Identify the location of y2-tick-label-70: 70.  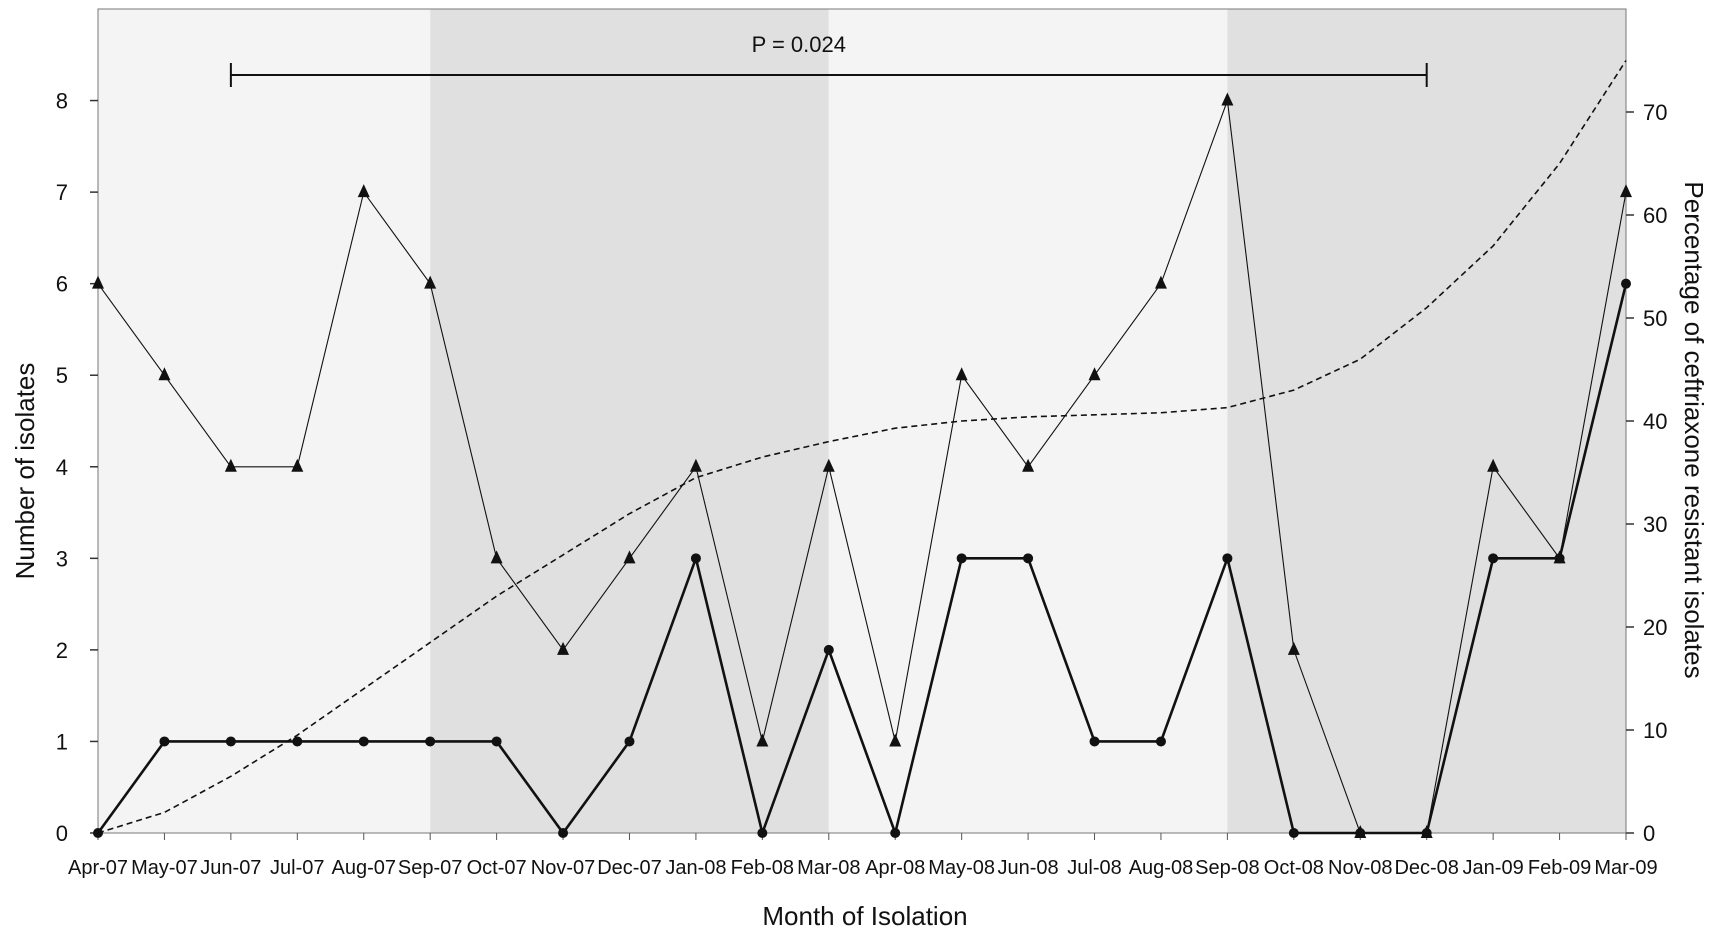
(1655, 112).